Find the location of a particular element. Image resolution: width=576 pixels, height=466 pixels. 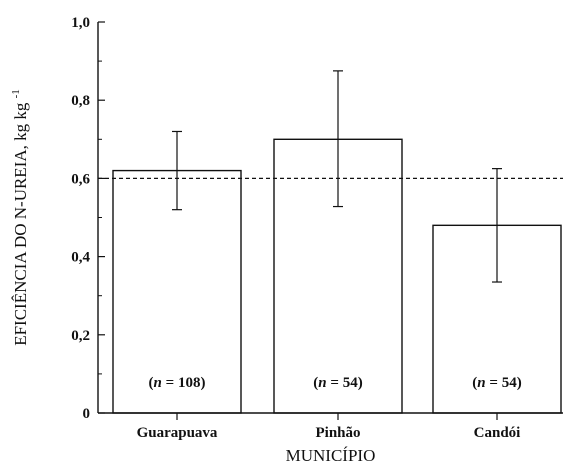

y-tick-label-2: 0,4 is located at coordinates (80, 258).